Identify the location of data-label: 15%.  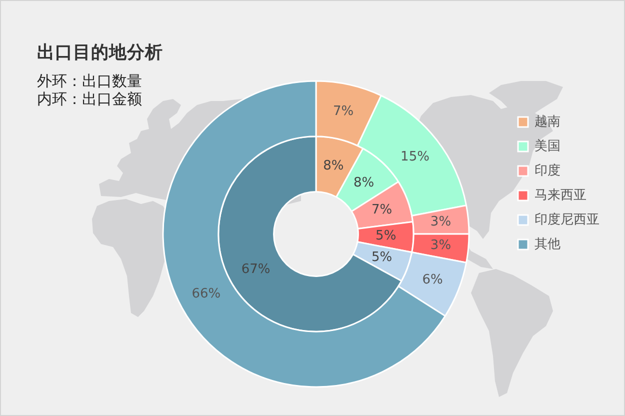
(415, 157).